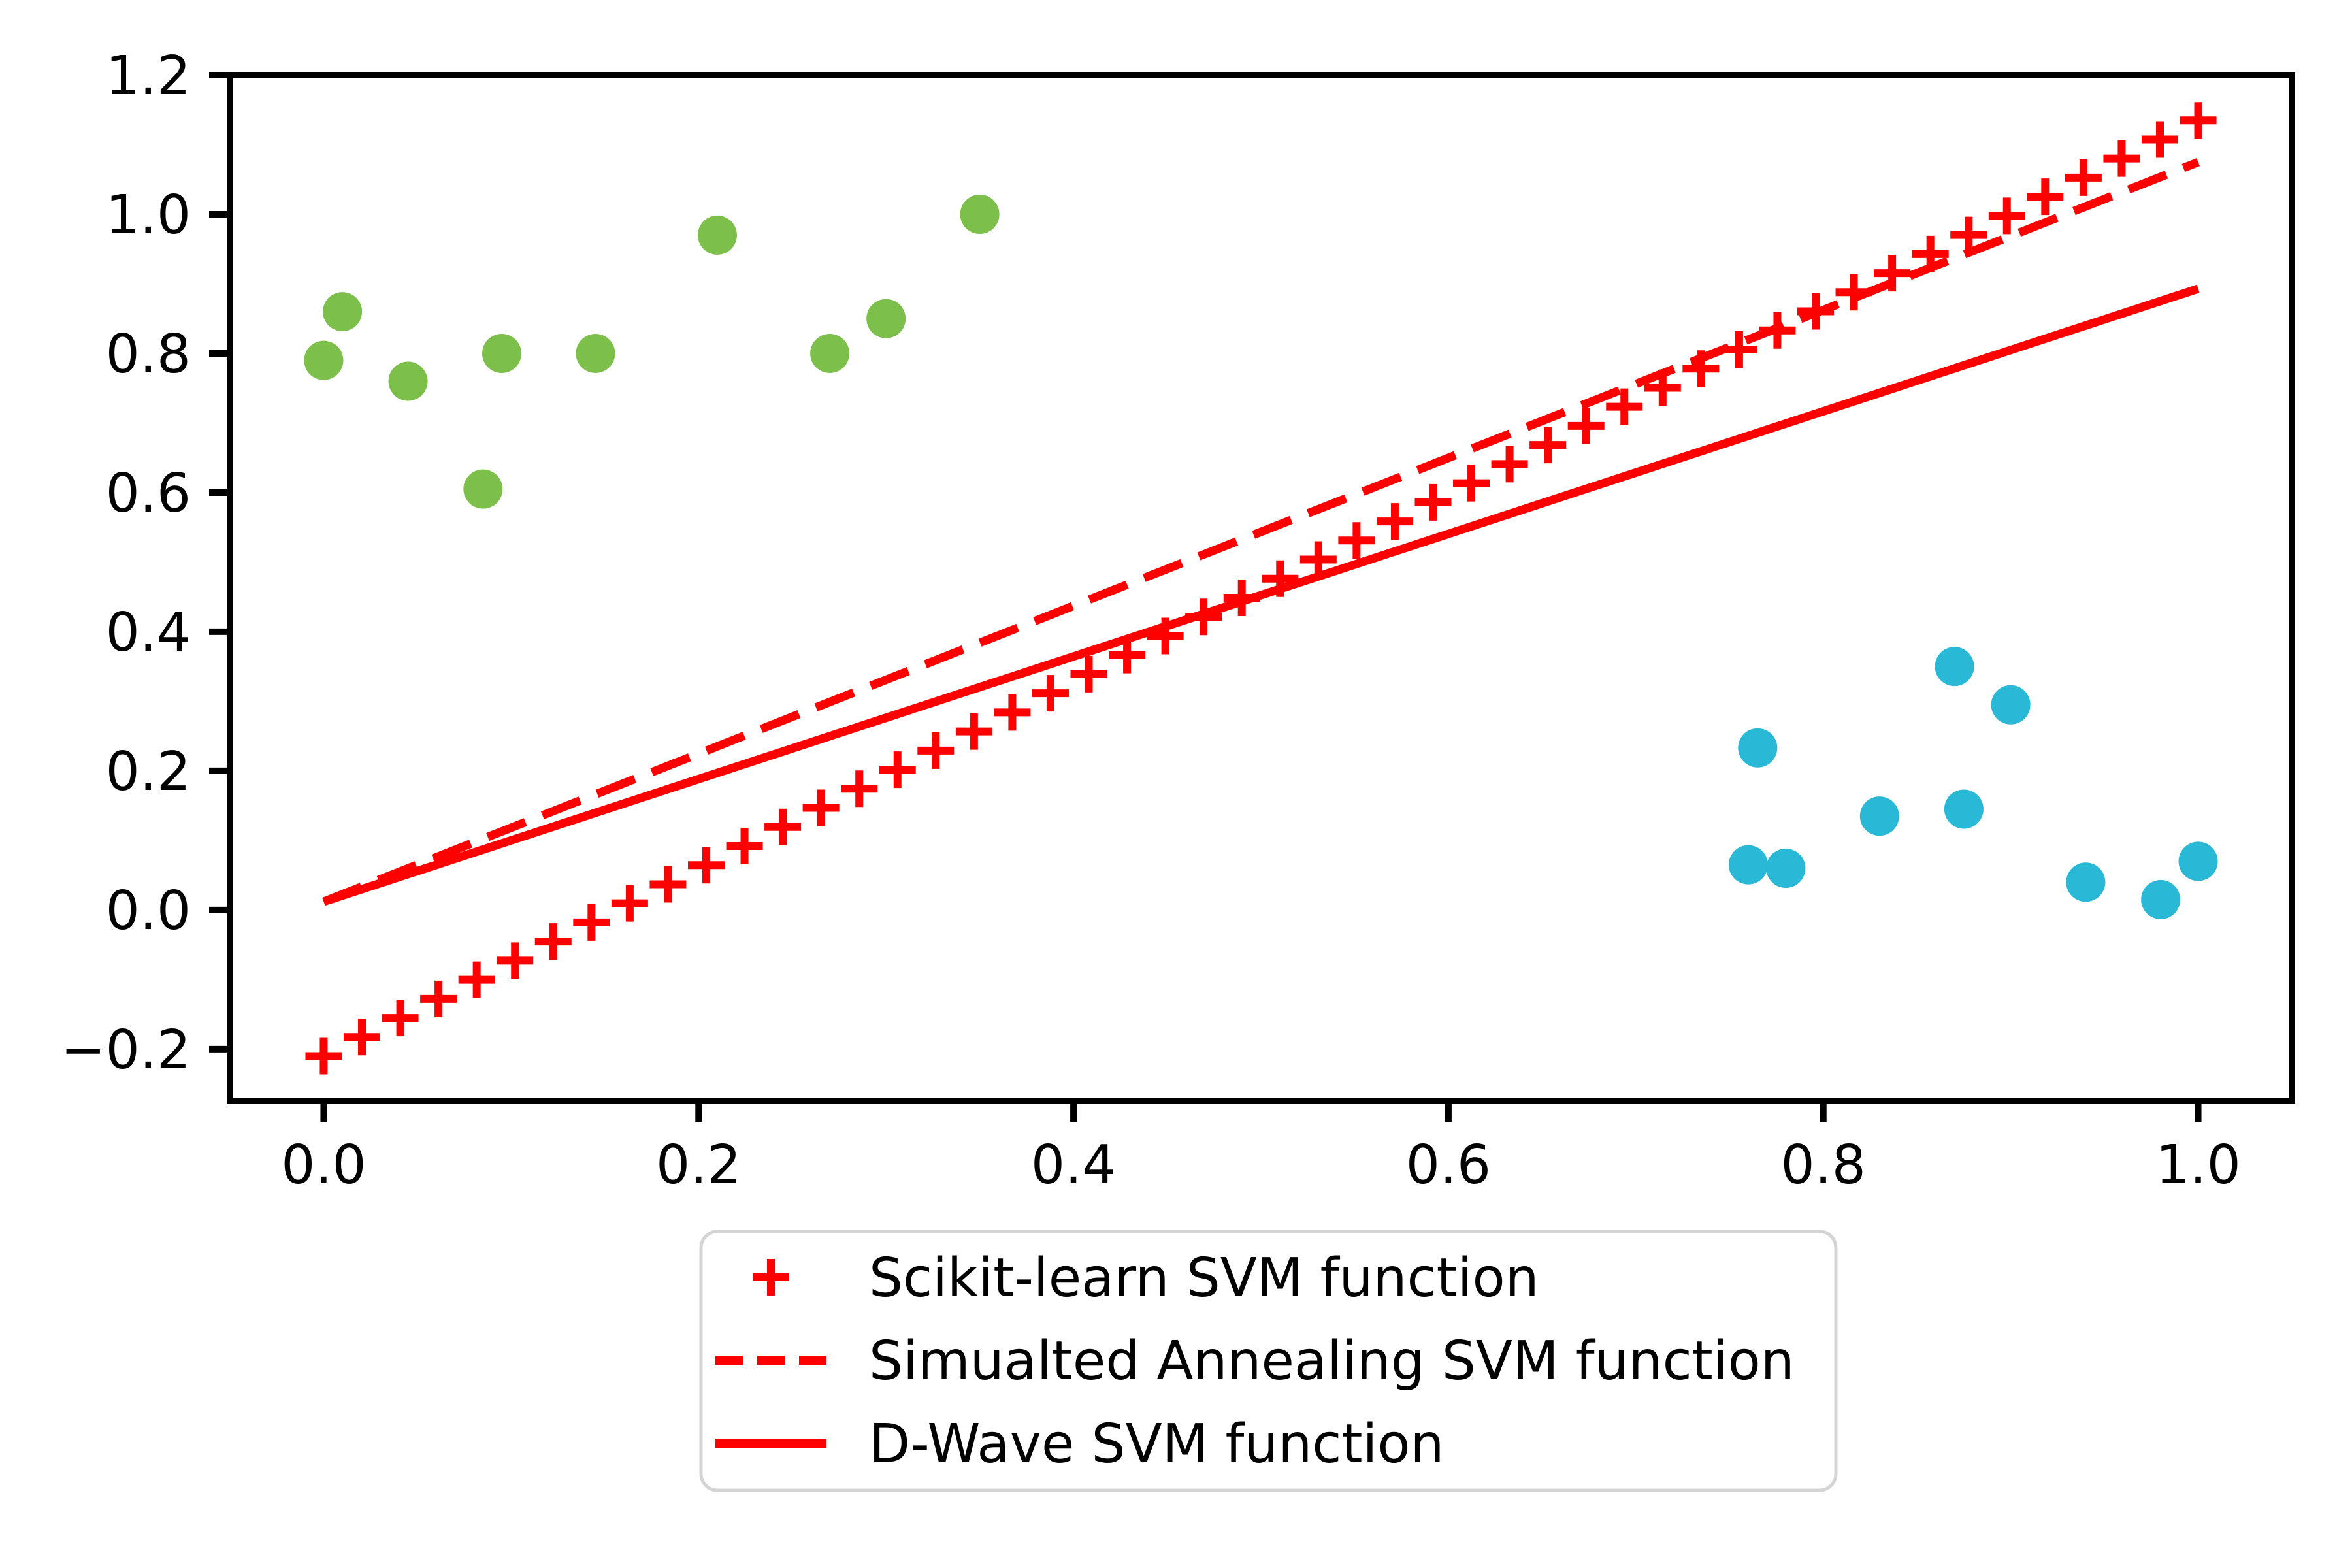  What do you see at coordinates (323, 1165) in the screenshot?
I see `x-tick-label: 0.0` at bounding box center [323, 1165].